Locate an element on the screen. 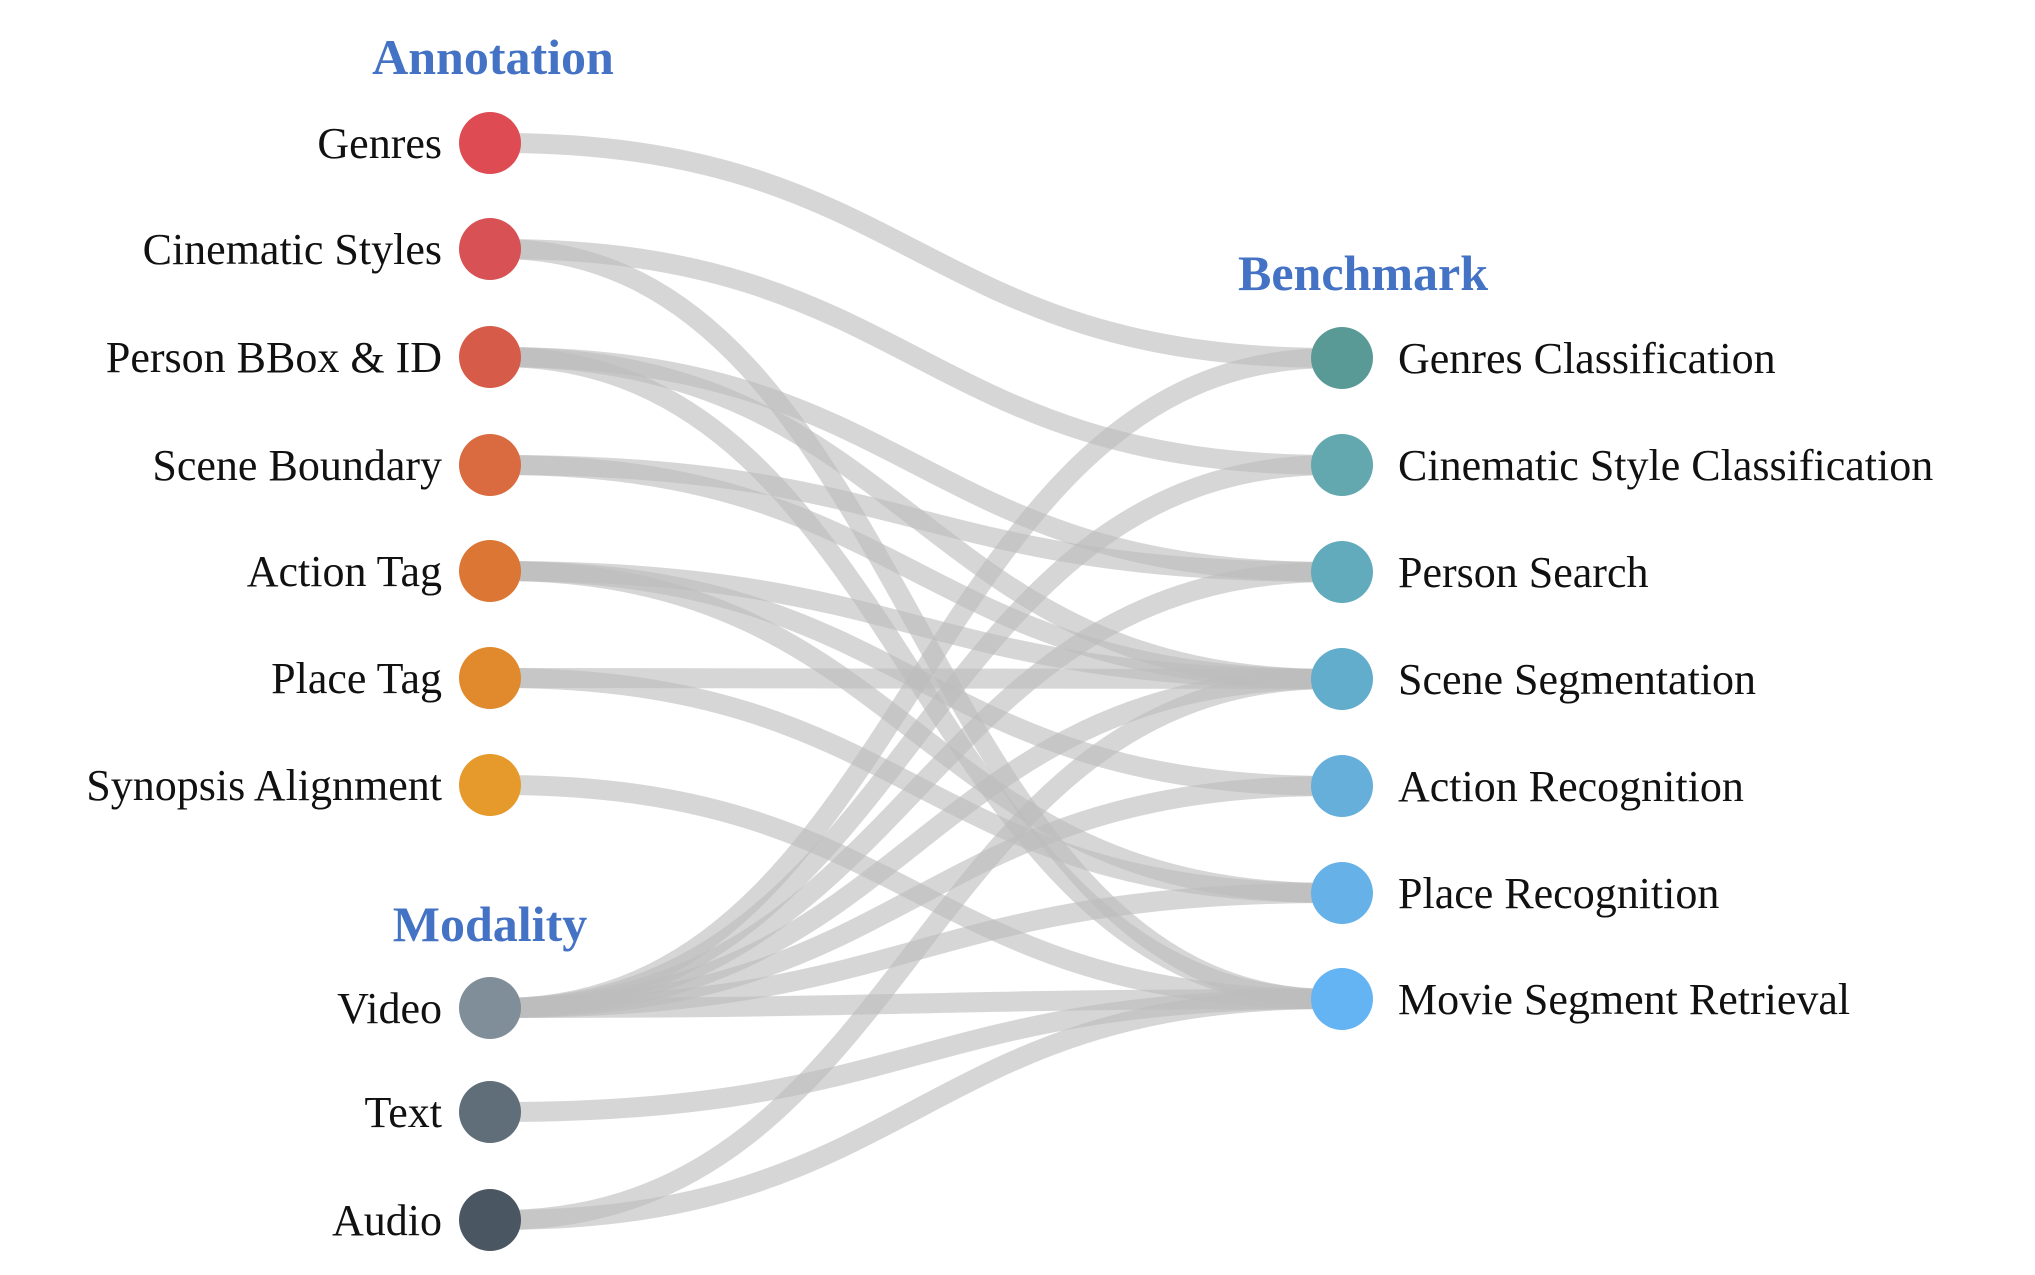 This screenshot has height=1275, width=2035. node-person-search is located at coordinates (1342, 572).